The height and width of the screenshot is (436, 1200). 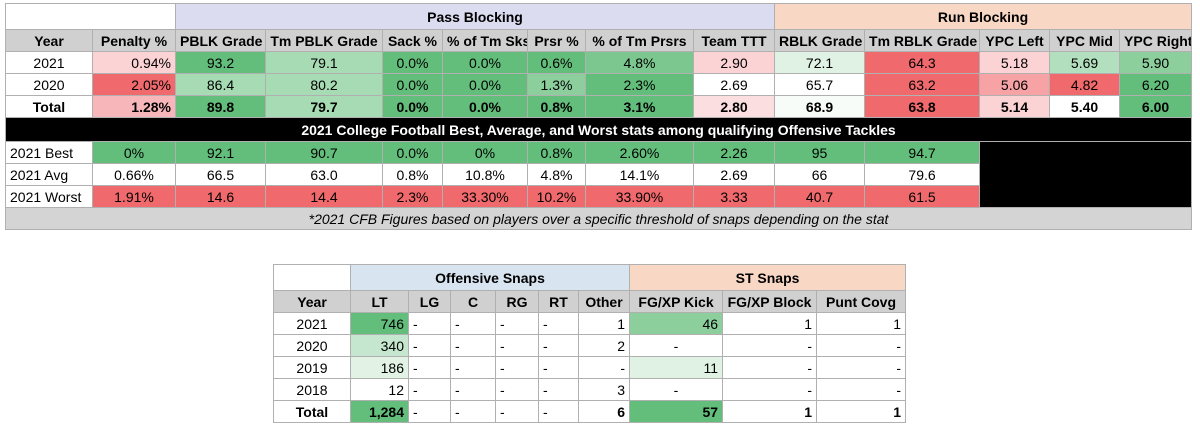 I want to click on cell: 2.80, so click(x=734, y=106).